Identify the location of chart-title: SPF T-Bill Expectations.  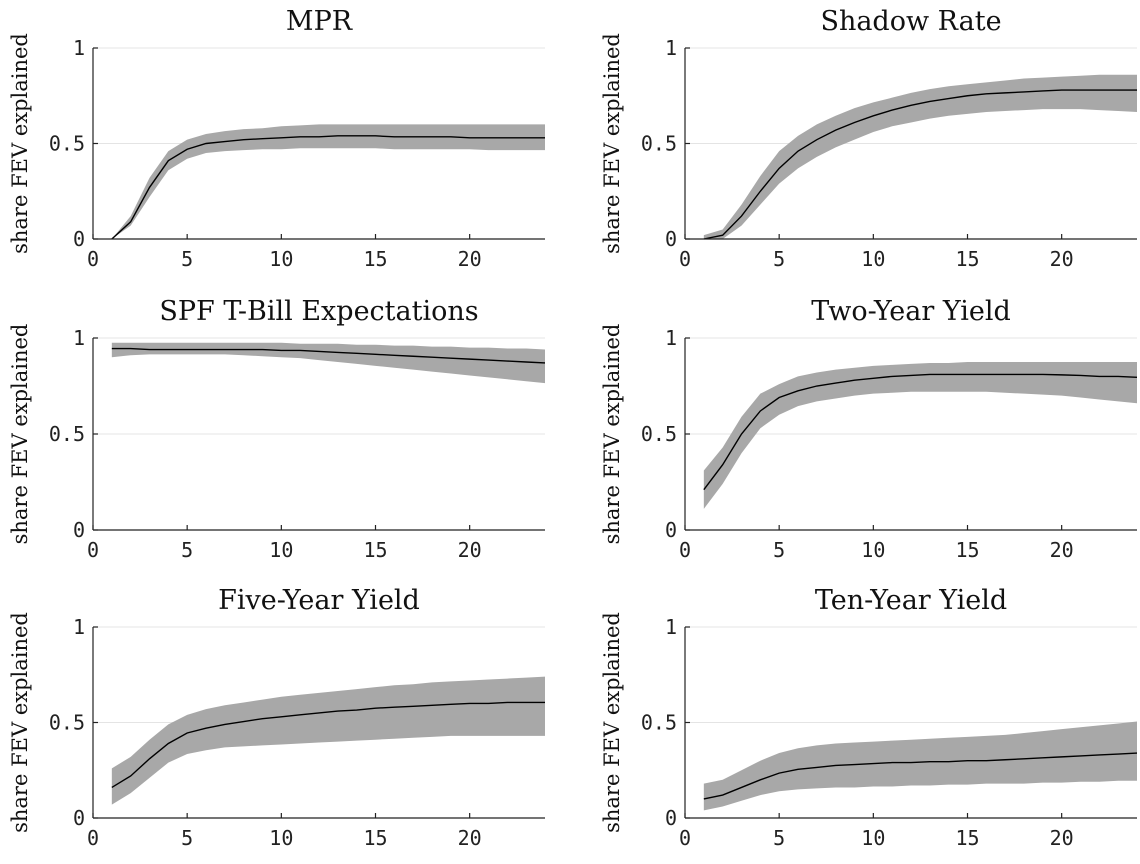
(318, 311).